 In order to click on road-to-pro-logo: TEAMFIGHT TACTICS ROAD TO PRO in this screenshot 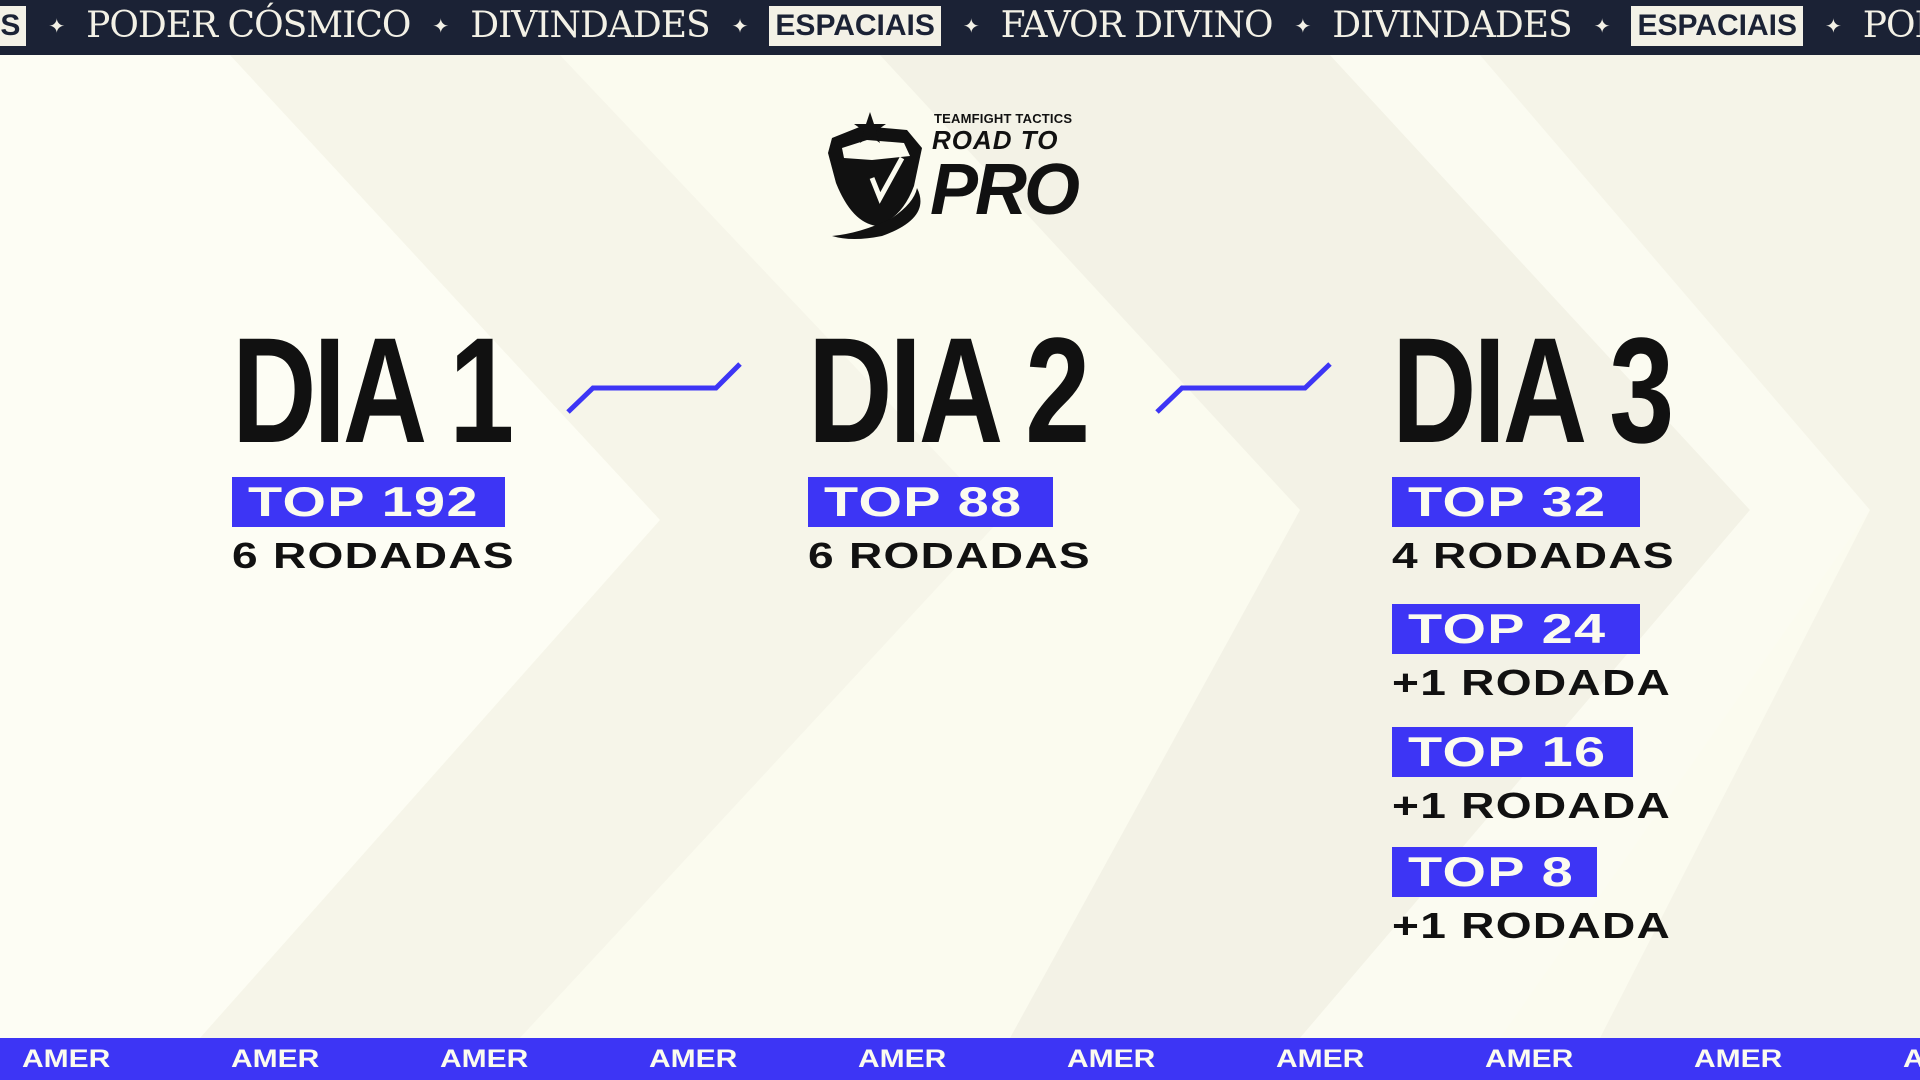, I will do `click(962, 178)`.